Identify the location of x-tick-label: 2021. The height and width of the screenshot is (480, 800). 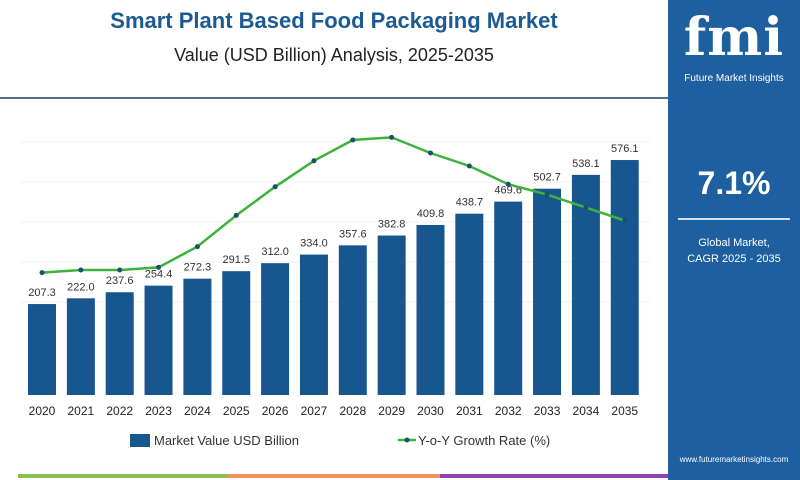
(80, 411).